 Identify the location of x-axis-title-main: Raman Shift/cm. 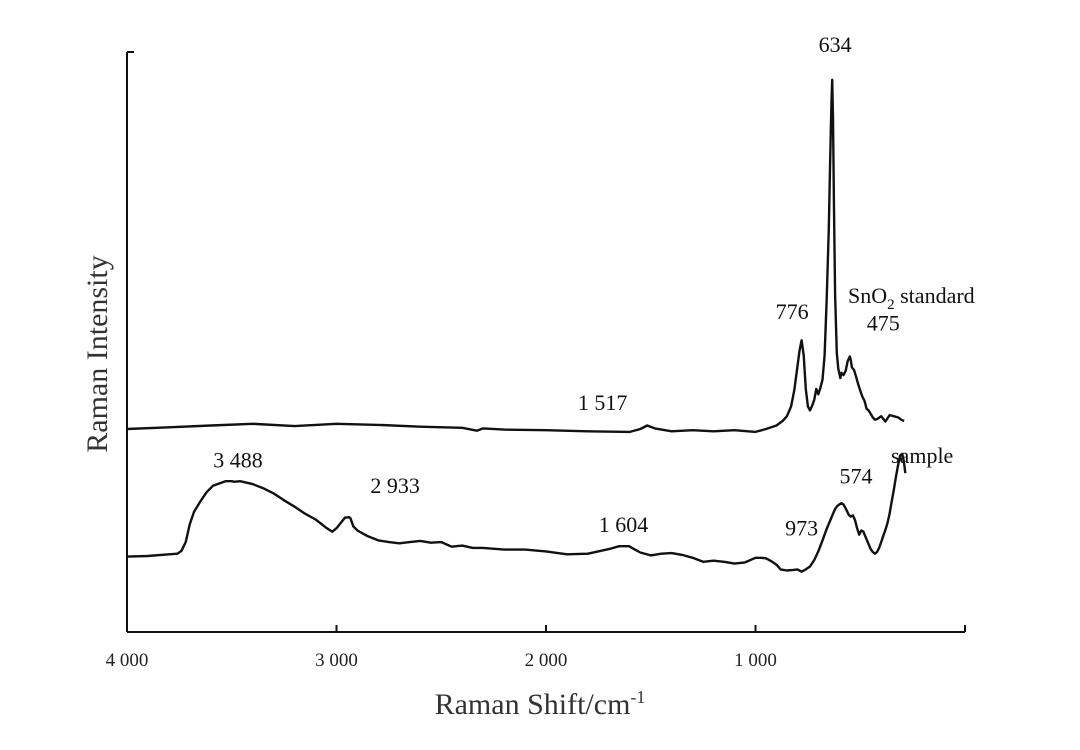
(533, 704).